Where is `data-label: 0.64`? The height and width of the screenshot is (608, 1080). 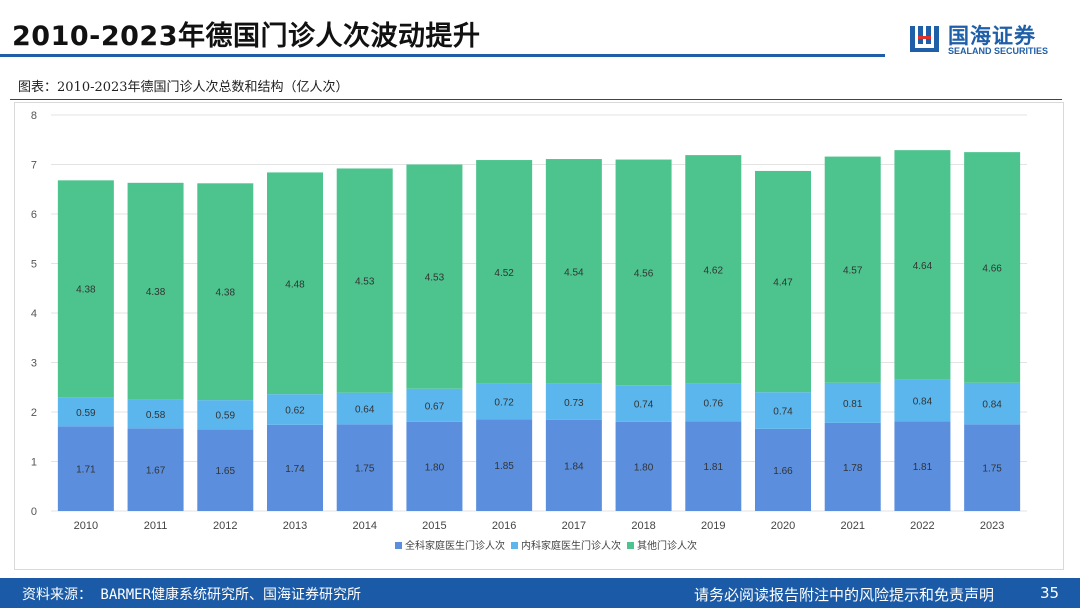 data-label: 0.64 is located at coordinates (365, 410).